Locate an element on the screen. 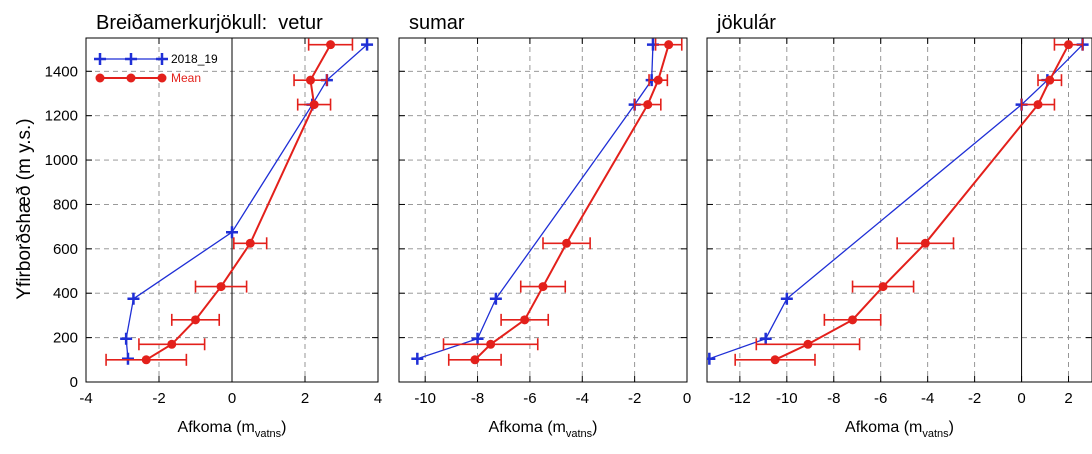 The width and height of the screenshot is (1092, 454). x-tick-label: 4 is located at coordinates (378, 398).